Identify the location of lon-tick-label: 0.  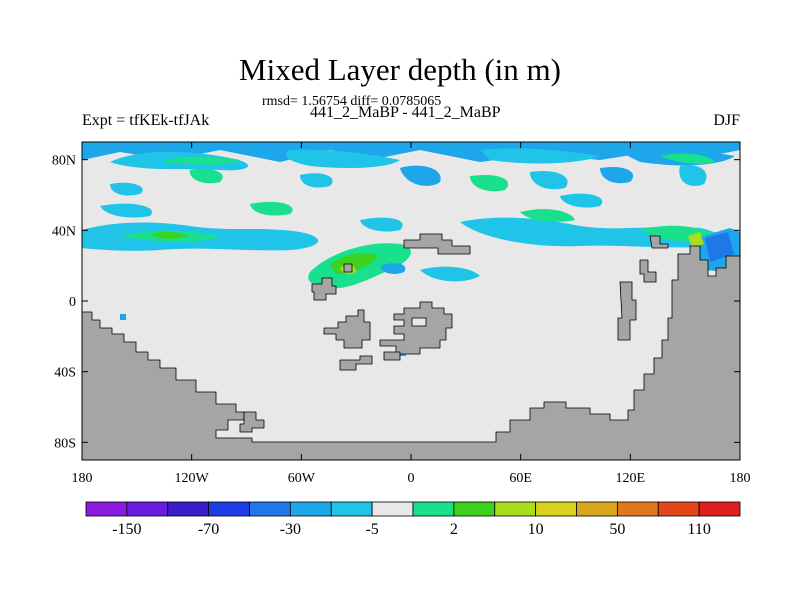
(411, 478).